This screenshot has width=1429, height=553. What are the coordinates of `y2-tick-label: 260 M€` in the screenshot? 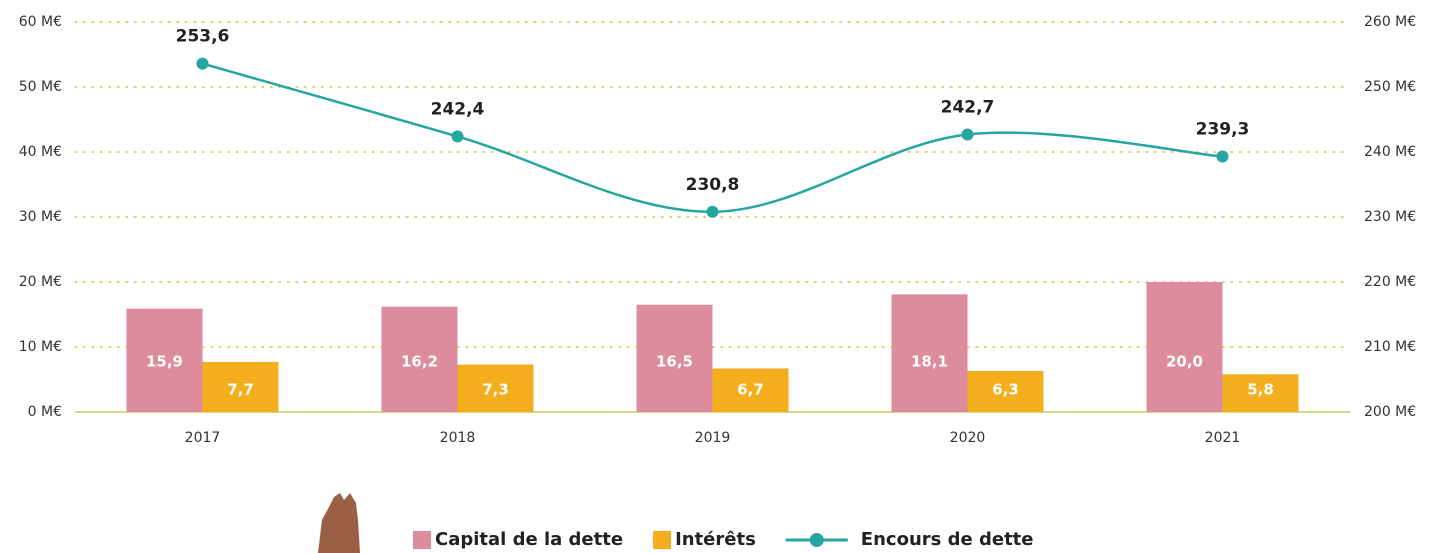 It's located at (1390, 22).